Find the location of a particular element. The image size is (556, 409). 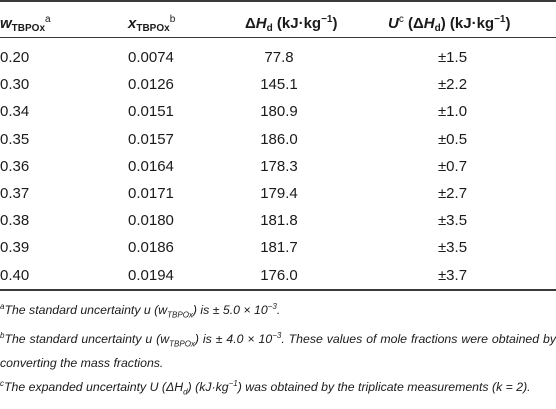

cell-w: 0.36 is located at coordinates (15, 166).